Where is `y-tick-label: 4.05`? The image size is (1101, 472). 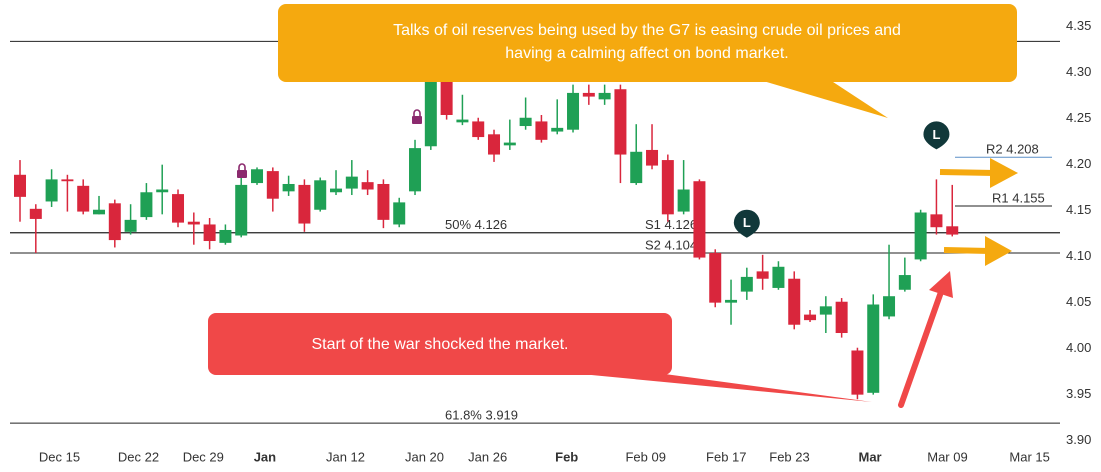 y-tick-label: 4.05 is located at coordinates (1078, 301).